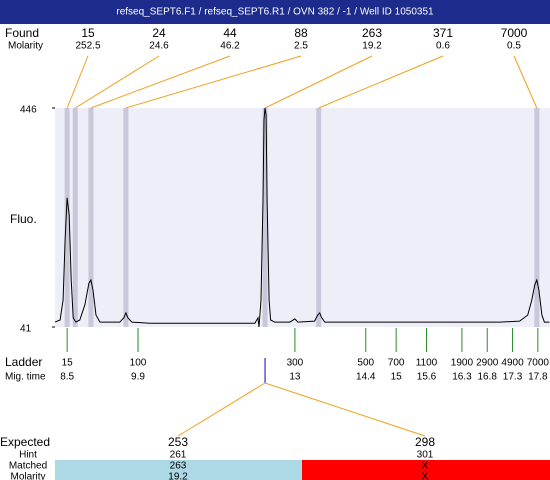 The width and height of the screenshot is (550, 480). I want to click on ladder-size: 700, so click(396, 363).